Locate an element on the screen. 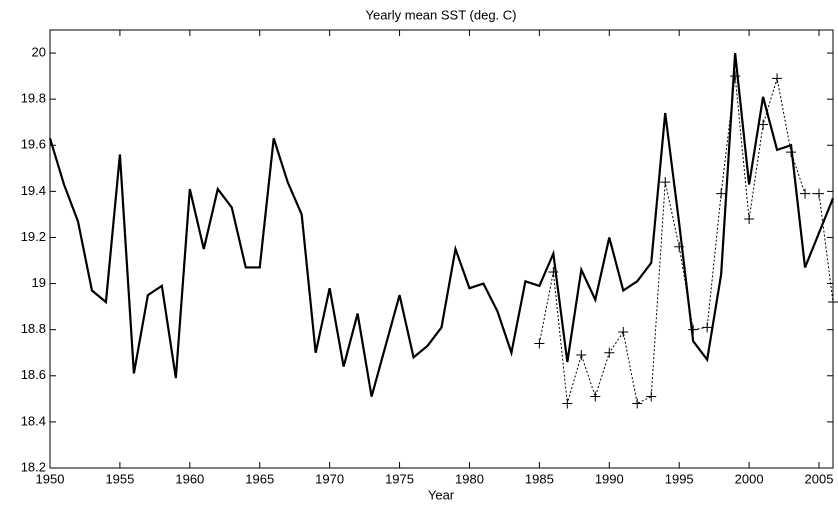  y-tick-label: 19.2 is located at coordinates (33, 236).